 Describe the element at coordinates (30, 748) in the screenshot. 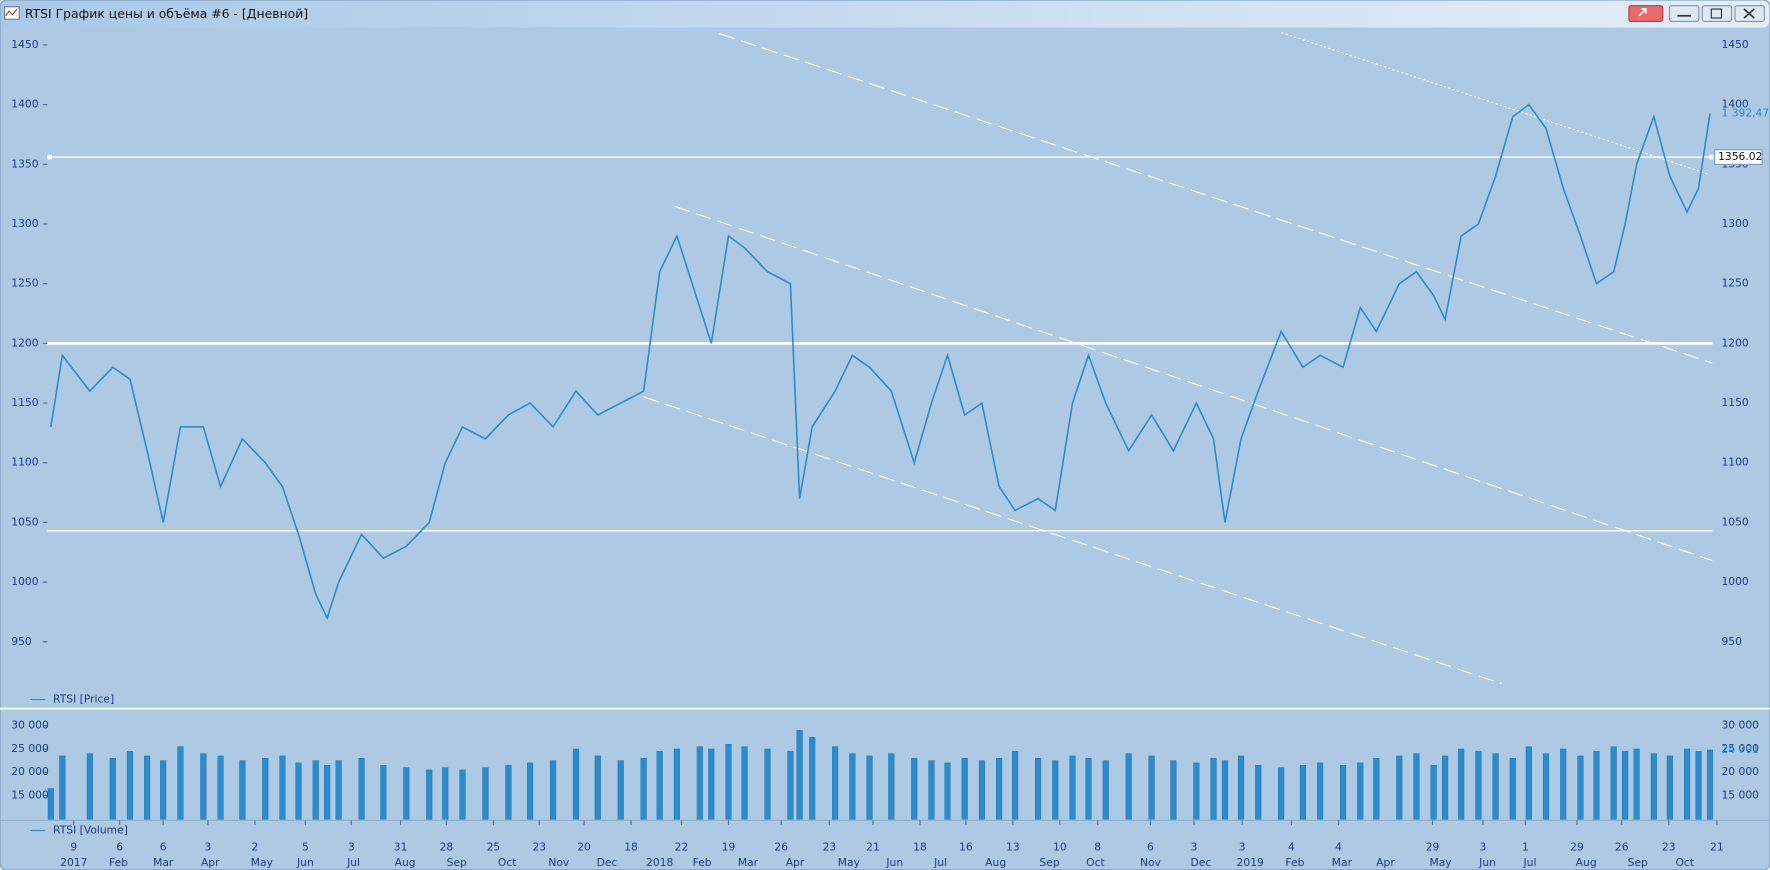

I see `y-tick-label-left: 25 000` at that location.